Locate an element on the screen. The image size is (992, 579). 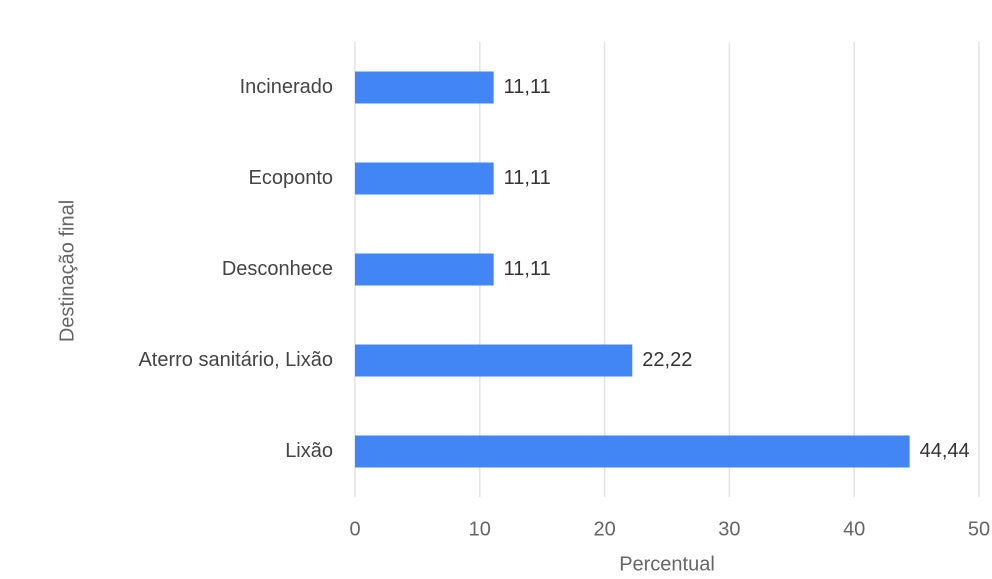
data-label: 44,44 is located at coordinates (945, 451).